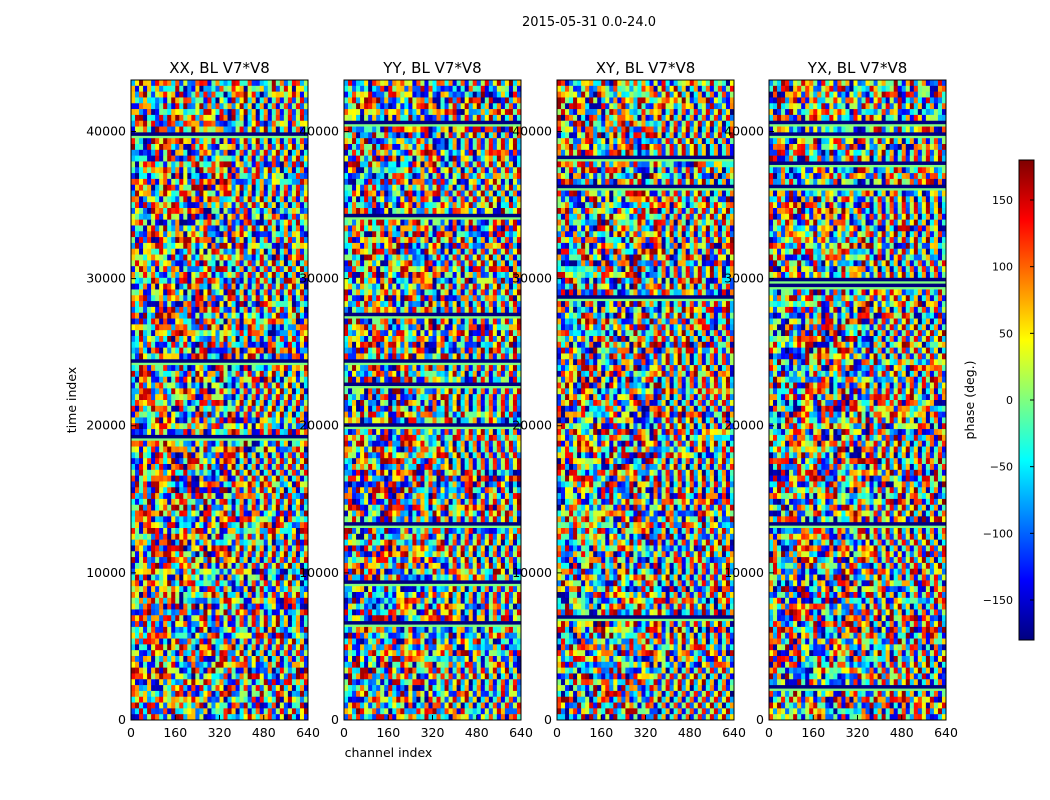  I want to click on colorbar-tick-label: −100, so click(998, 533).